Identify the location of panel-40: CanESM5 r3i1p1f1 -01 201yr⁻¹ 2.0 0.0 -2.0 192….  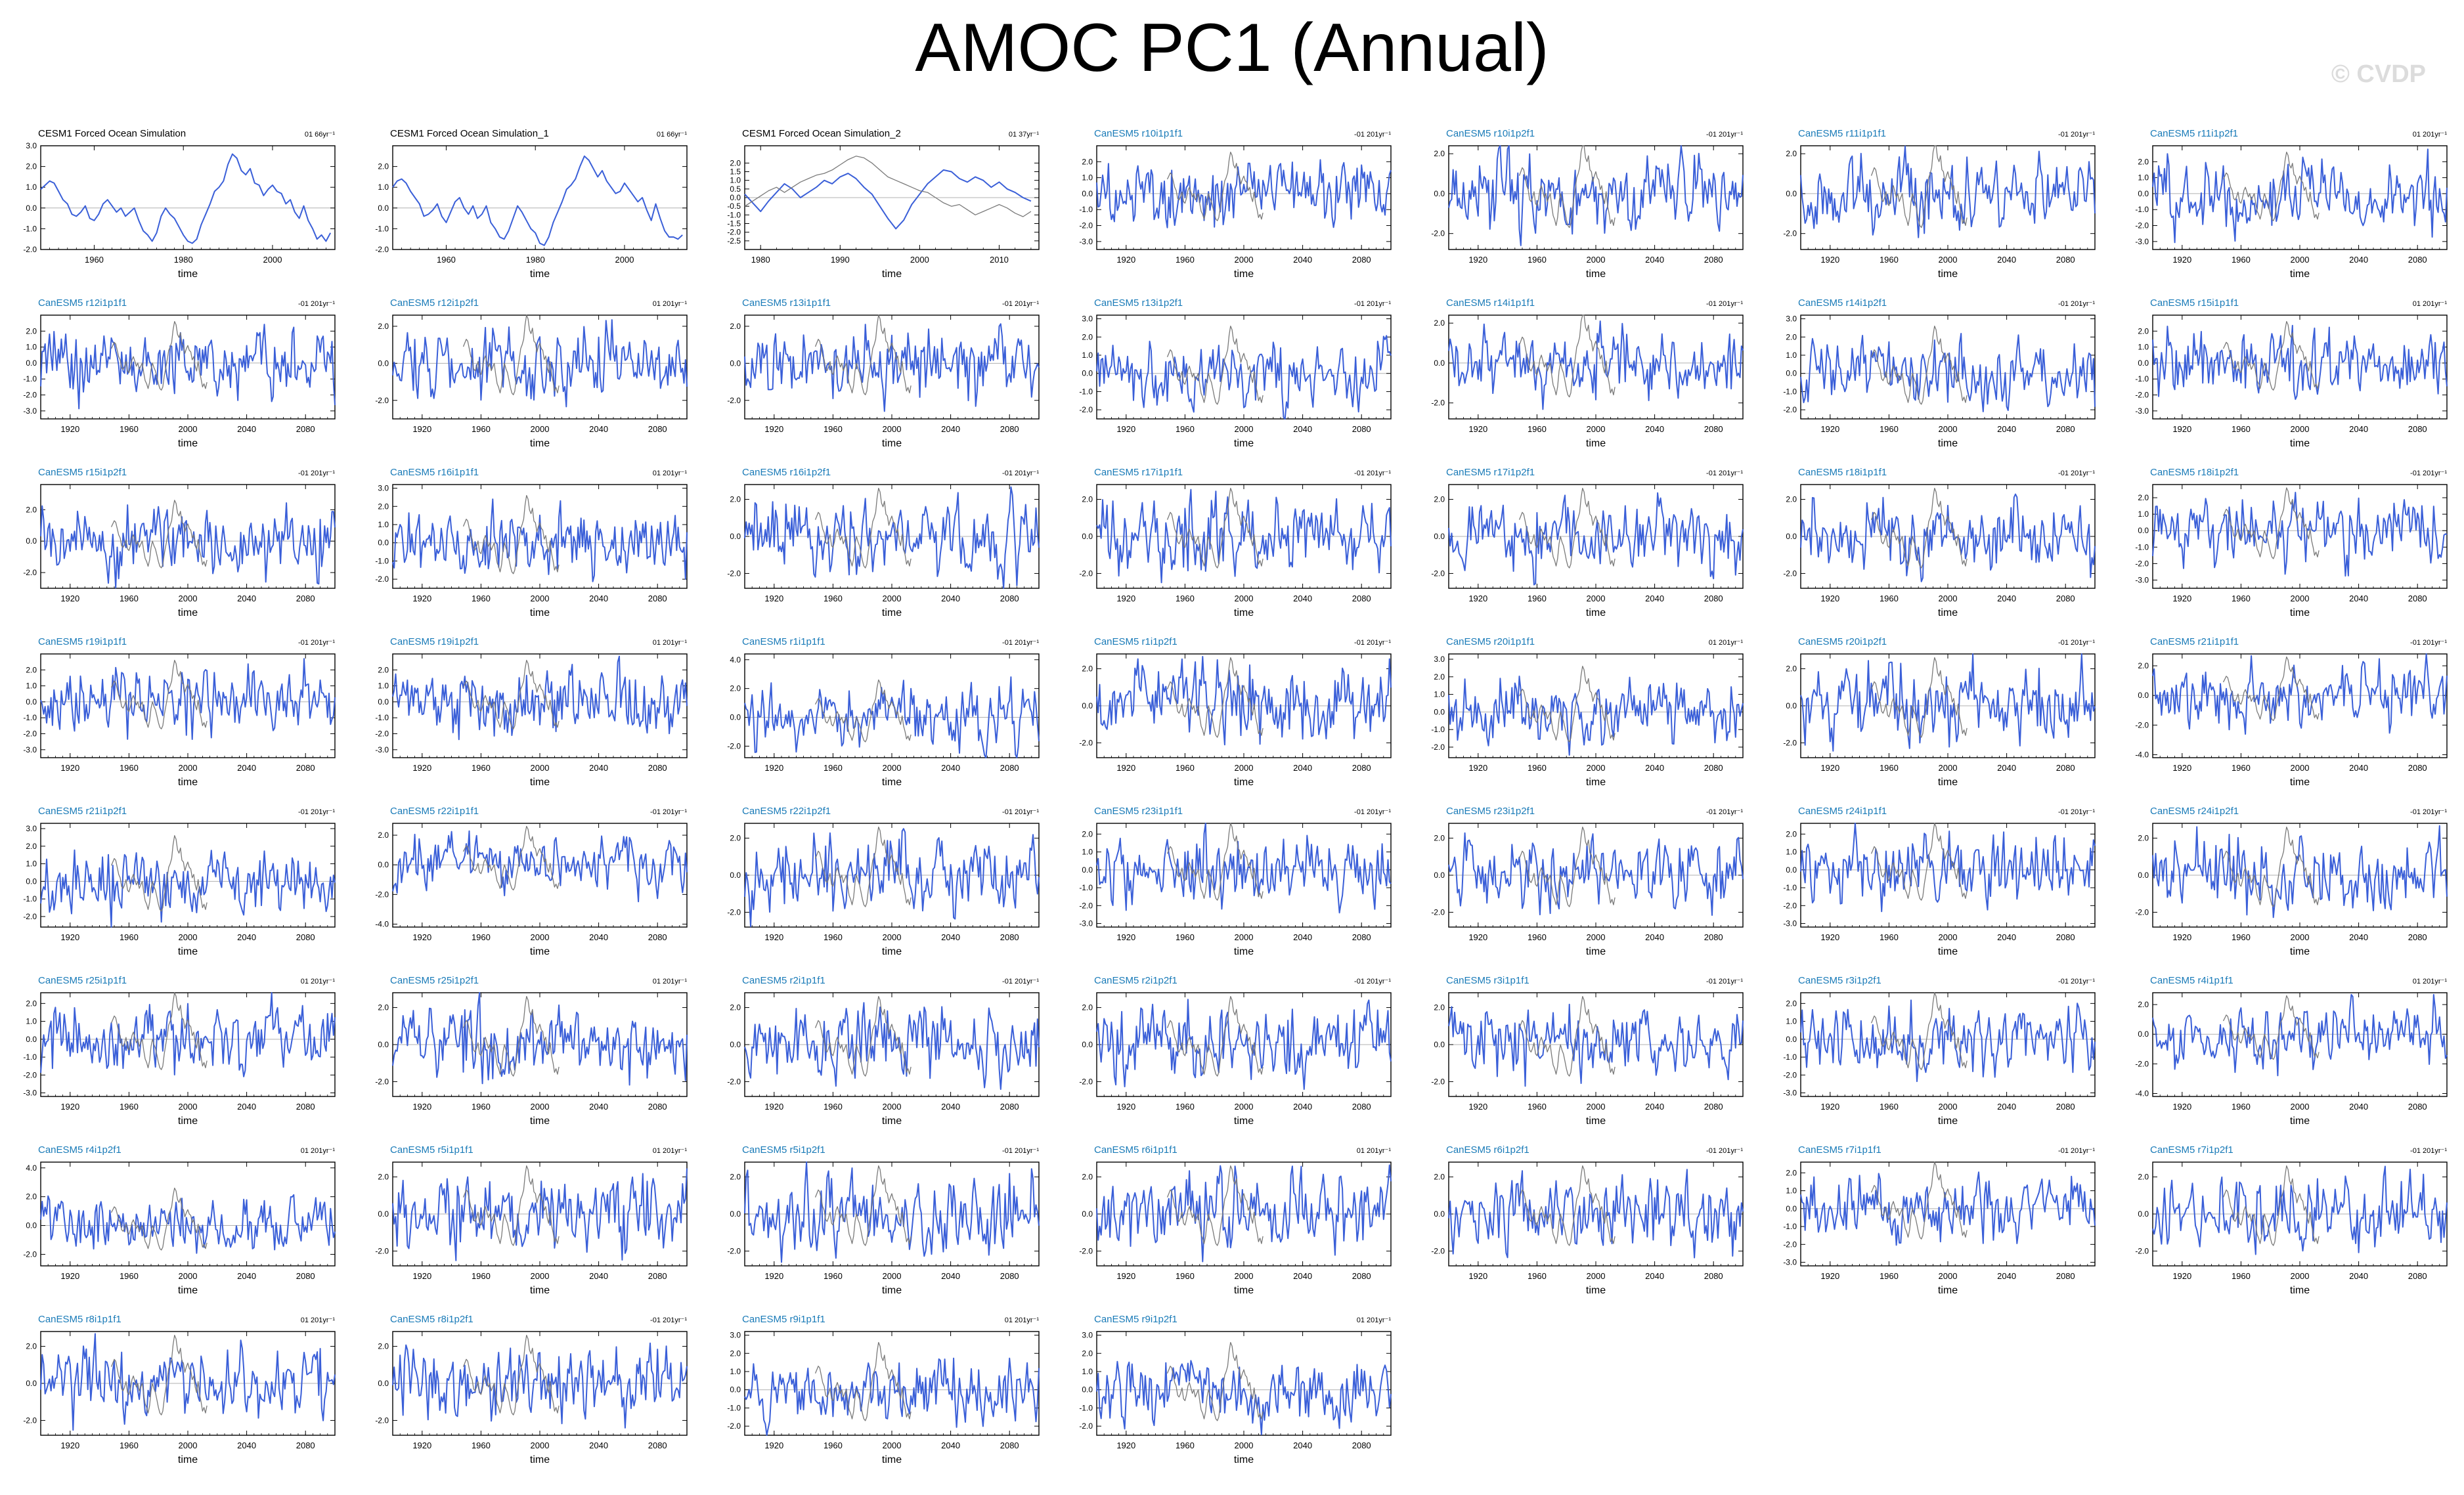
(1587, 1051).